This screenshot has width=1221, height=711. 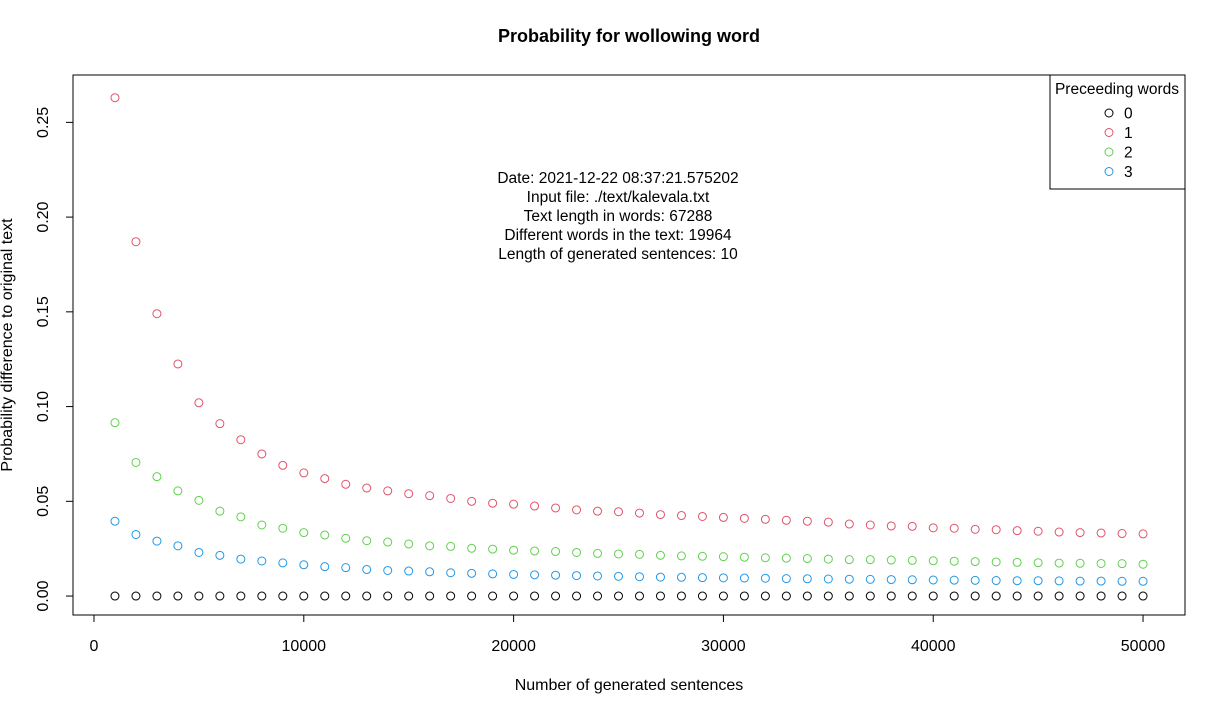 What do you see at coordinates (513, 646) in the screenshot?
I see `x-tick-label: 20000` at bounding box center [513, 646].